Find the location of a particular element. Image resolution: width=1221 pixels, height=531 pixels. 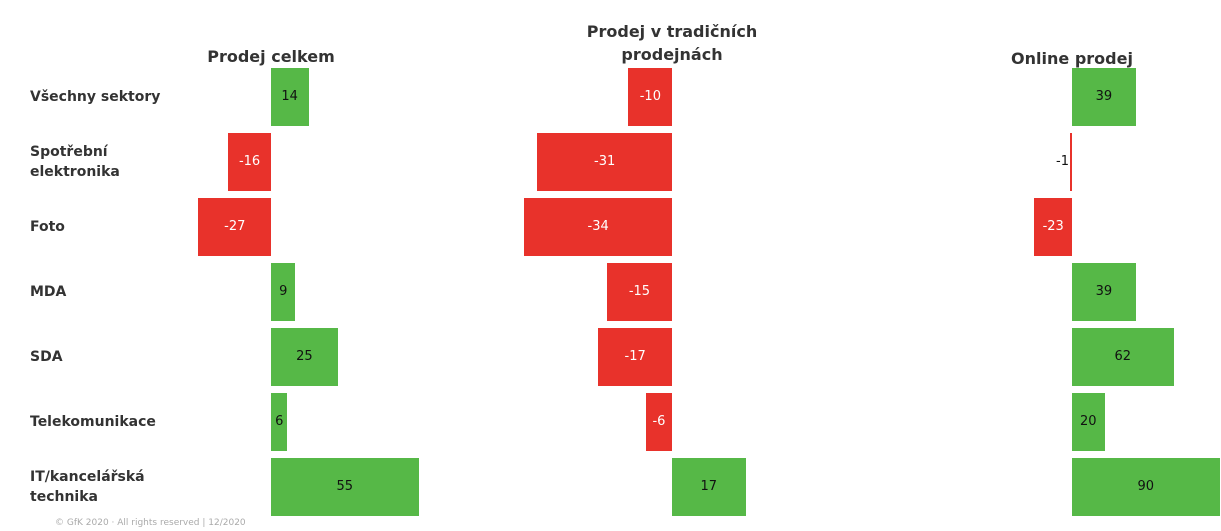

data-label: 9 is located at coordinates (283, 291).